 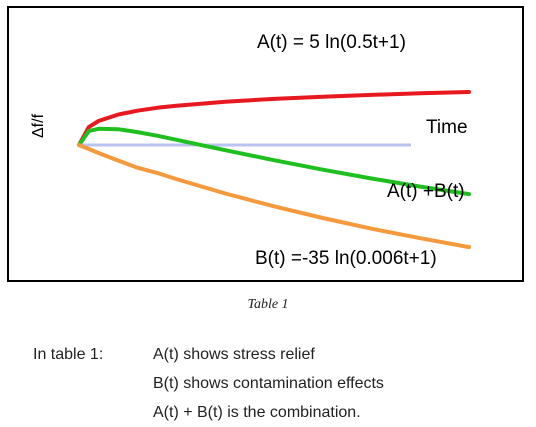 What do you see at coordinates (274, 118) in the screenshot?
I see `series-a-line` at bounding box center [274, 118].